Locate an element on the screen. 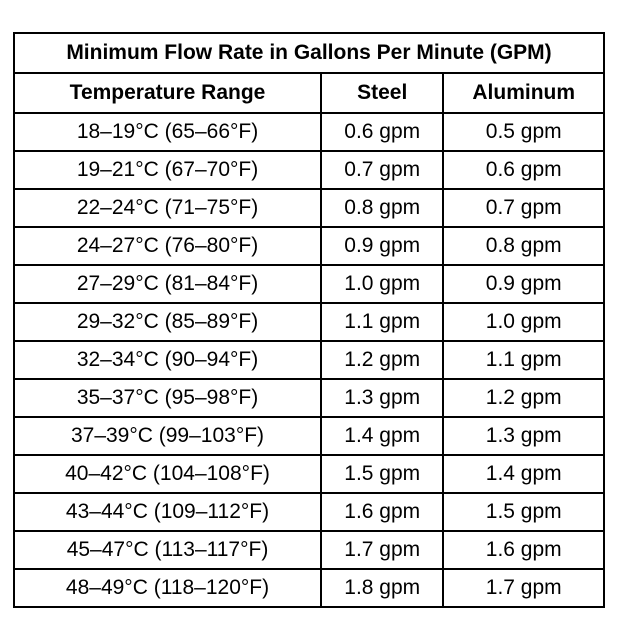 The image size is (640, 644). table-row: 37–39°C (99–103°F) 1.4 gpm 1.3 gpm is located at coordinates (308, 436).